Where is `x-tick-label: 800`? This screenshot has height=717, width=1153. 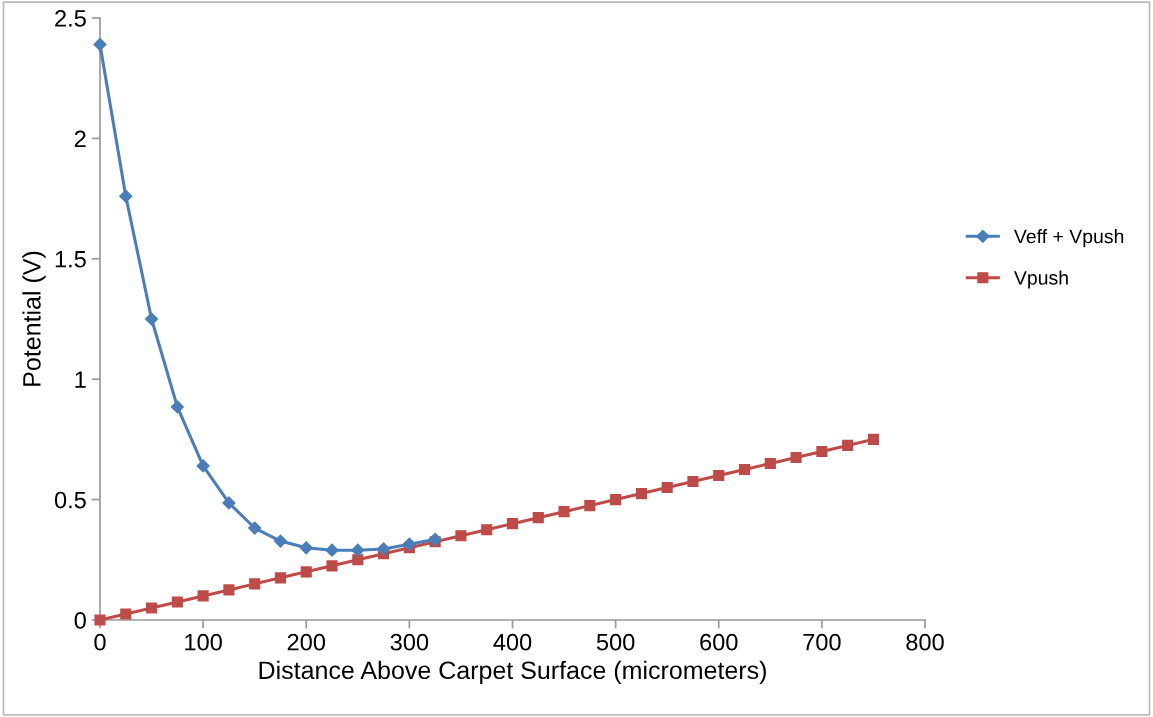 x-tick-label: 800 is located at coordinates (925, 642).